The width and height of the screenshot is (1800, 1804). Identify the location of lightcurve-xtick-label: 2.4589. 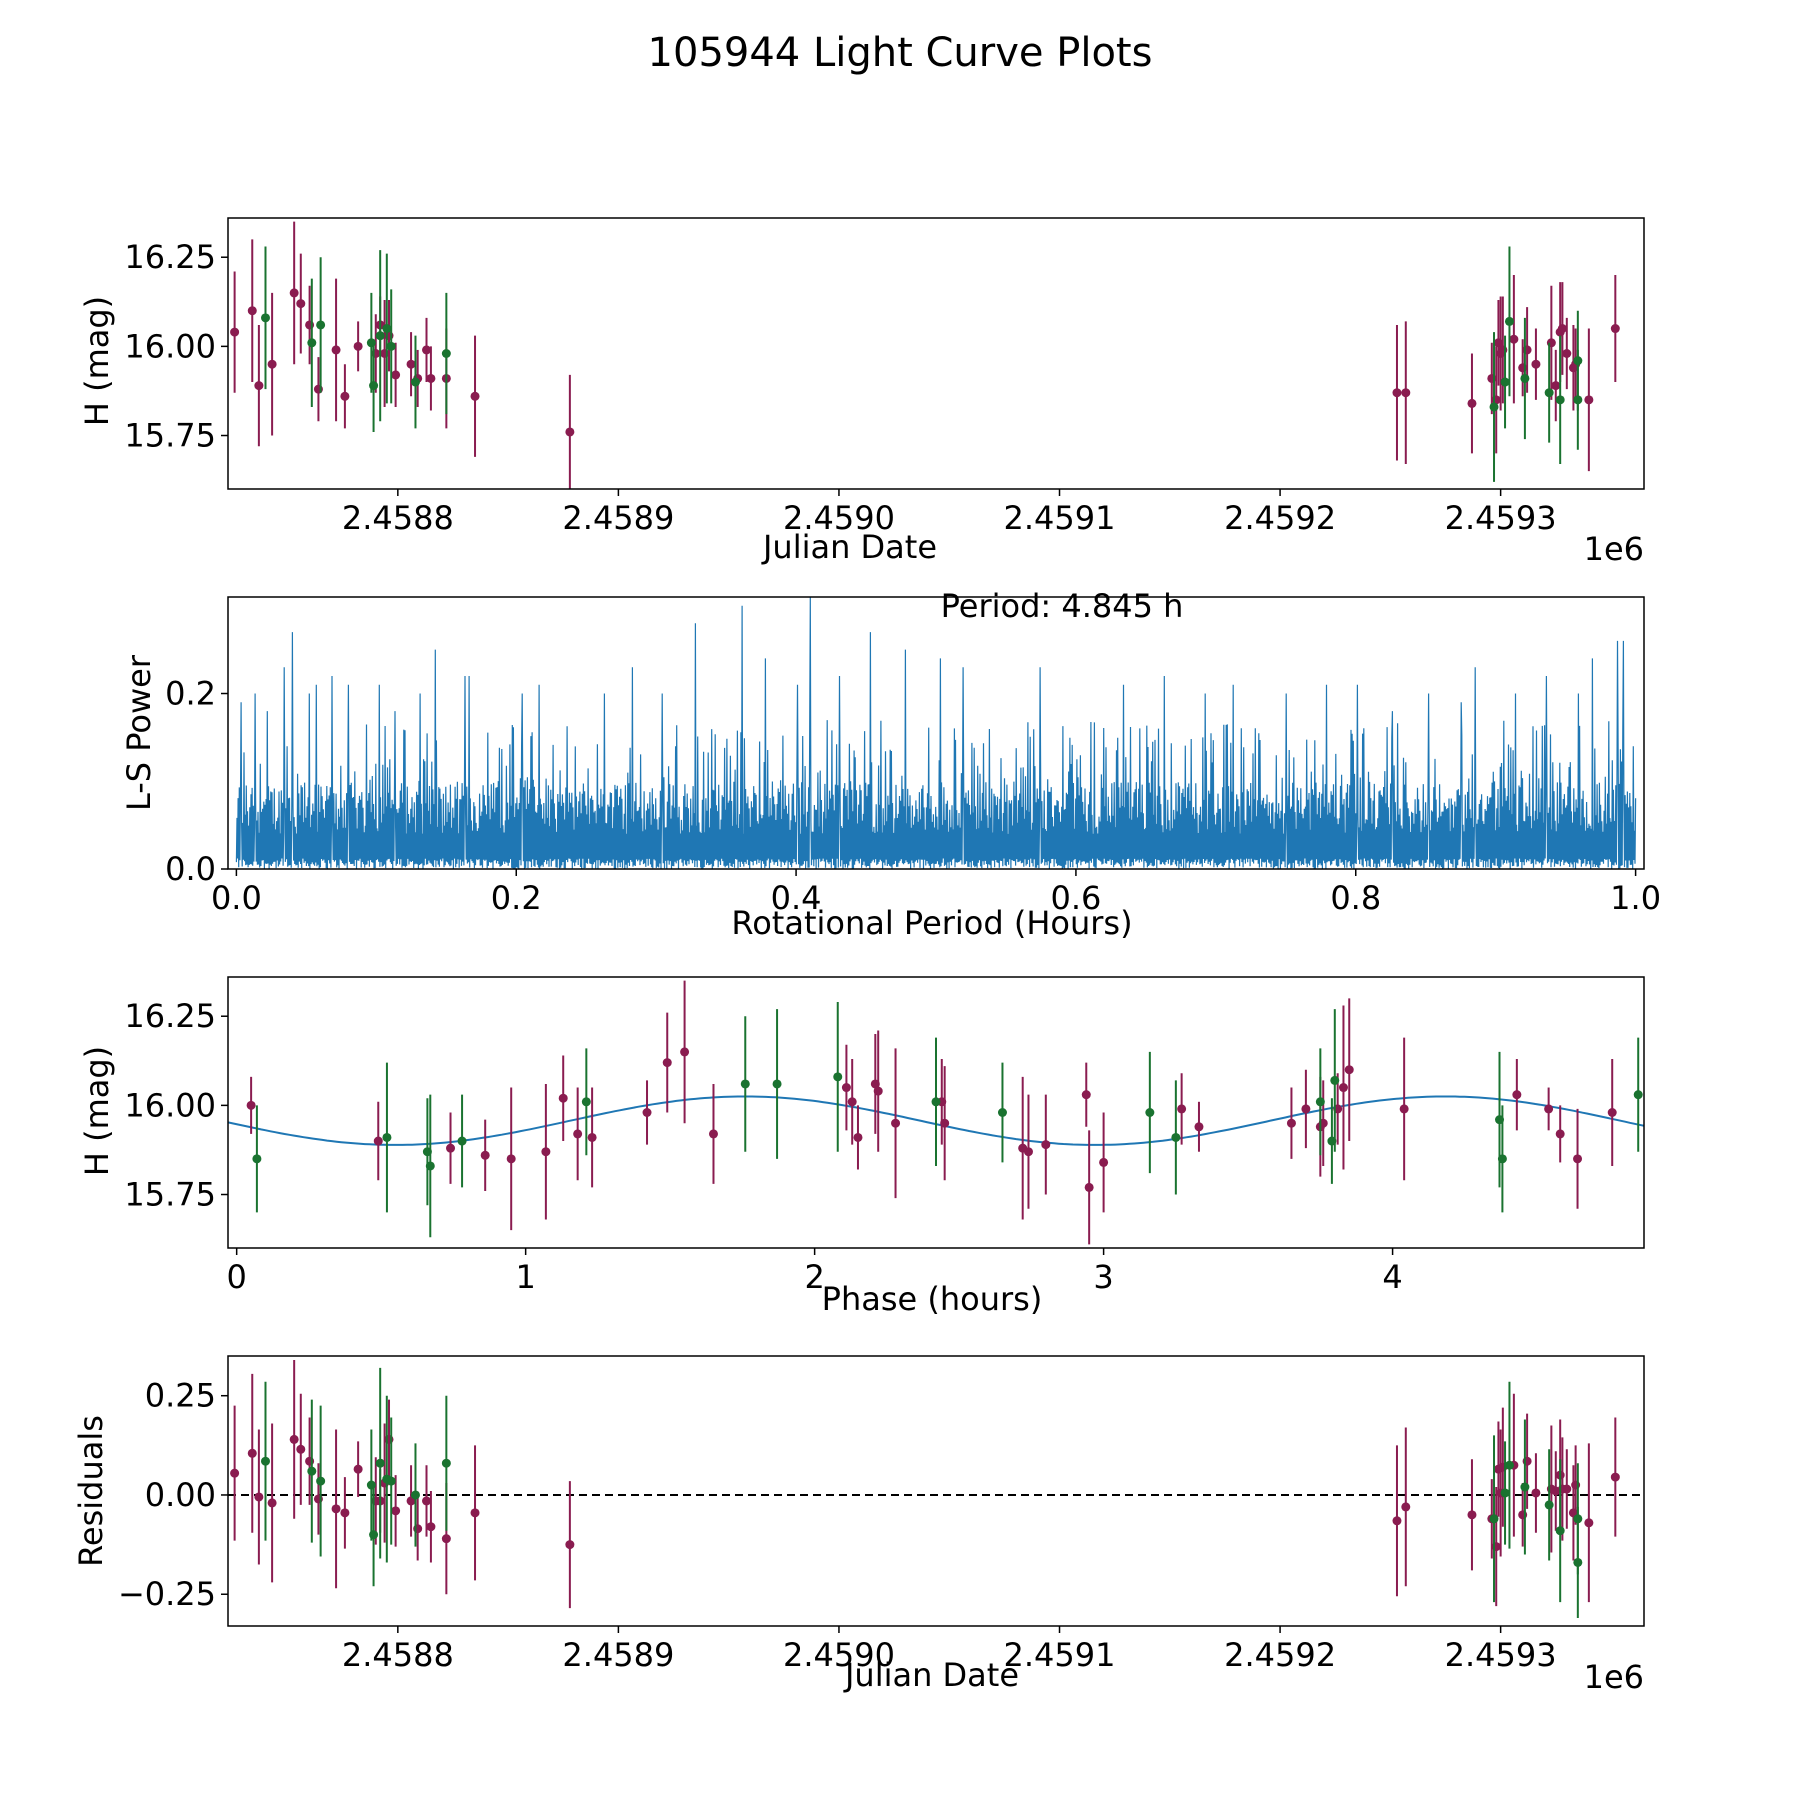
(618, 518).